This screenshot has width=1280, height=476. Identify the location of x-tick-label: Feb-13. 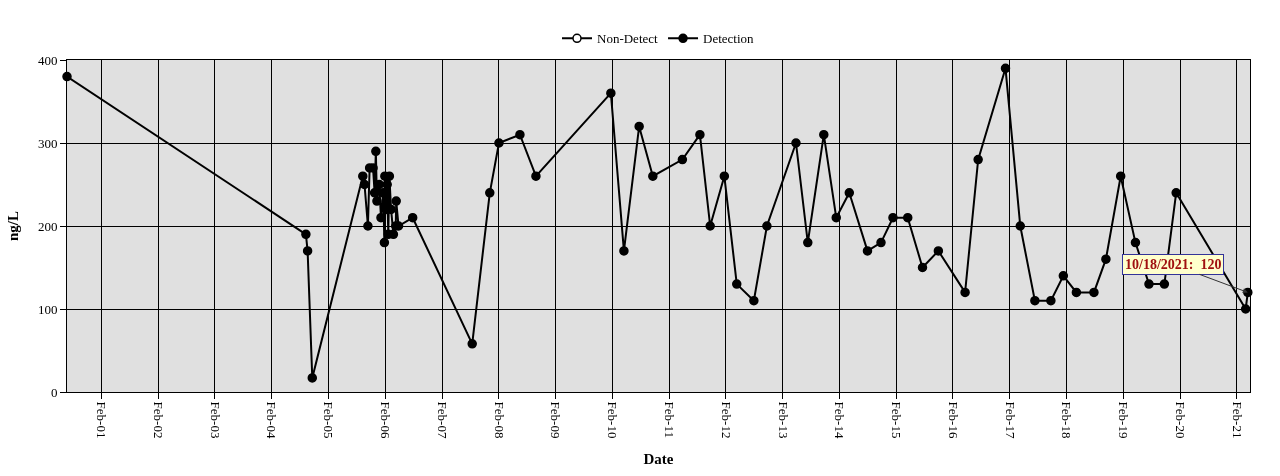
(783, 420).